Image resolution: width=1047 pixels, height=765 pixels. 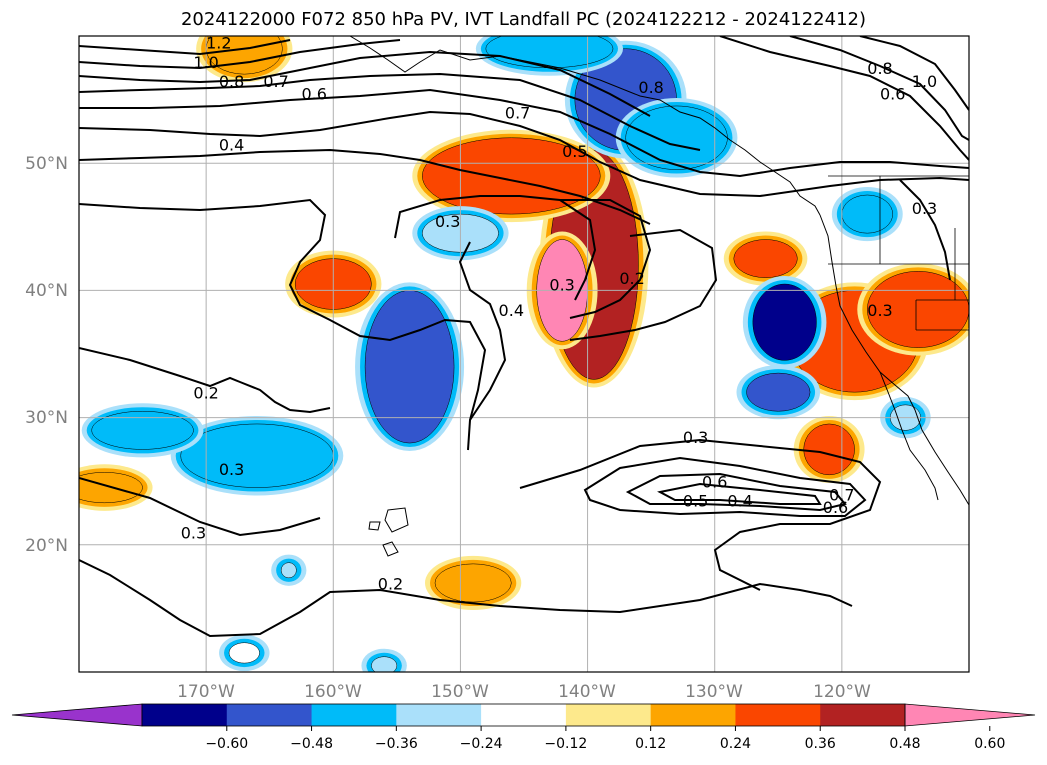 What do you see at coordinates (185, 47) in the screenshot?
I see `contour-1.2-band` at bounding box center [185, 47].